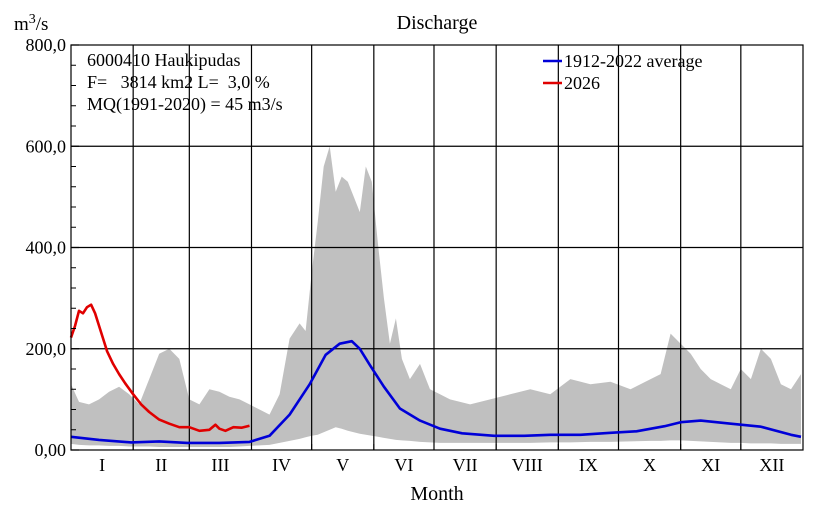 The image size is (840, 520). What do you see at coordinates (178, 82) in the screenshot?
I see `station-line-2: F= 3814 km2 L= 3,0 %` at bounding box center [178, 82].